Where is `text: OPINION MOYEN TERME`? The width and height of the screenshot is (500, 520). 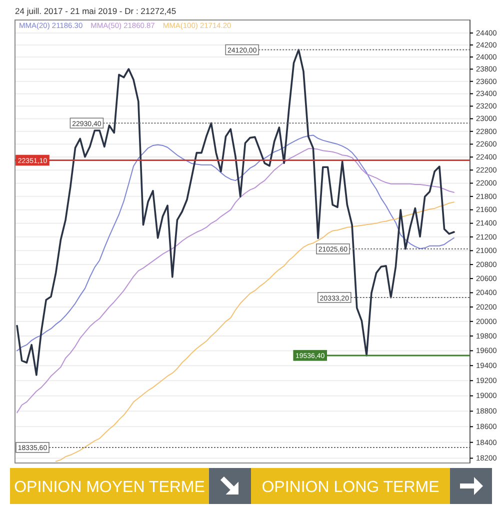 text: OPINION MOYEN TERME is located at coordinates (109, 487).